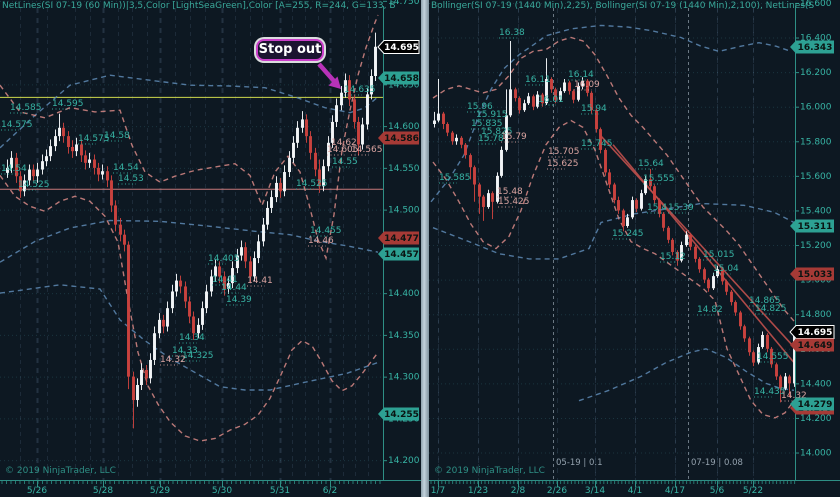 The image size is (840, 497). I want to click on price-tick-label: 16.200, so click(816, 73).